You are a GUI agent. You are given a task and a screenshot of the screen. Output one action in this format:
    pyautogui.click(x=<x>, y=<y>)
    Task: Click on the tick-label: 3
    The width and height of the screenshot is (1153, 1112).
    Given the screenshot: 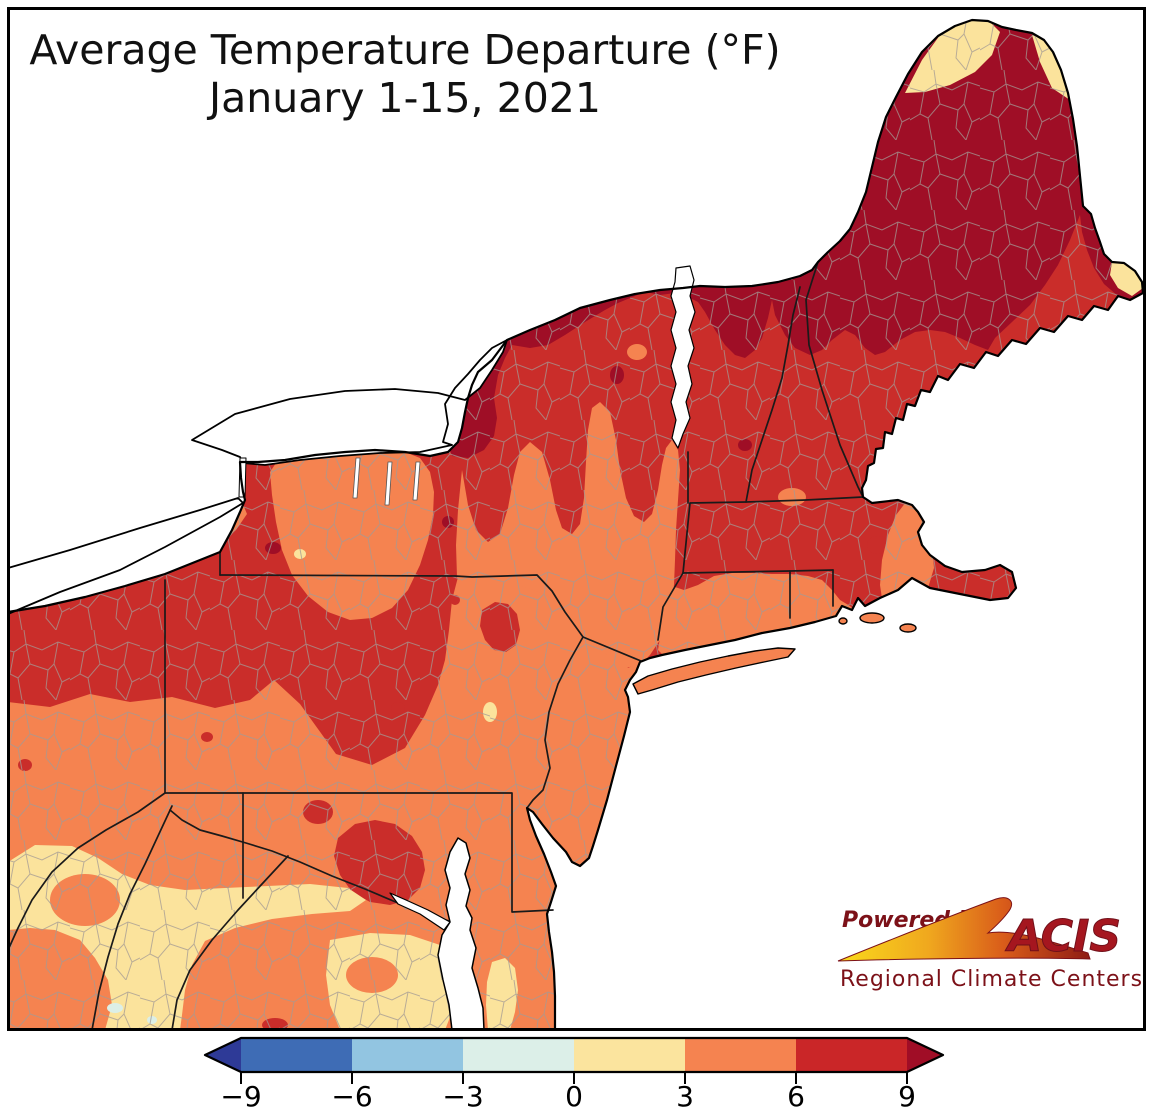 What is the action you would take?
    pyautogui.click(x=685, y=1096)
    